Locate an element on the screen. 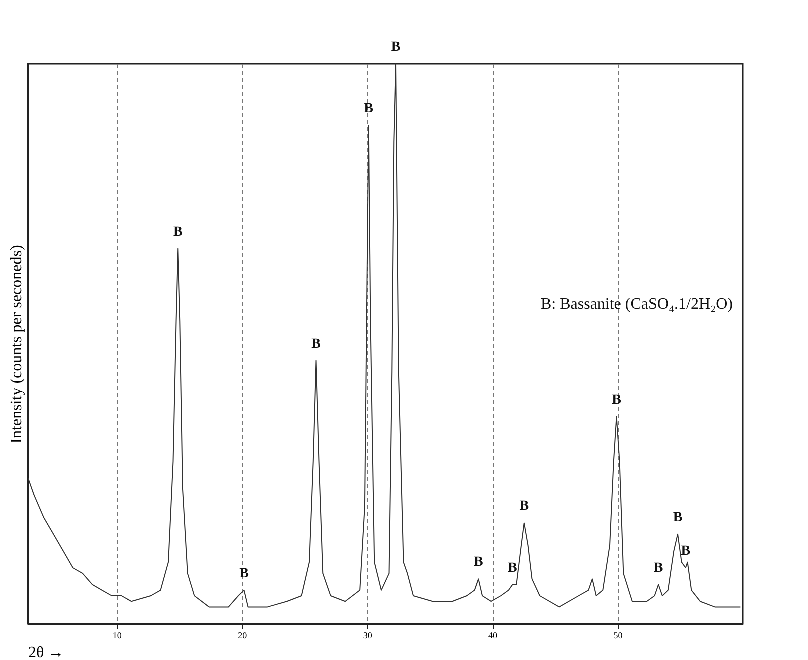 Image resolution: width=808 pixels, height=660 pixels. x-tick-label: 50 is located at coordinates (619, 635).